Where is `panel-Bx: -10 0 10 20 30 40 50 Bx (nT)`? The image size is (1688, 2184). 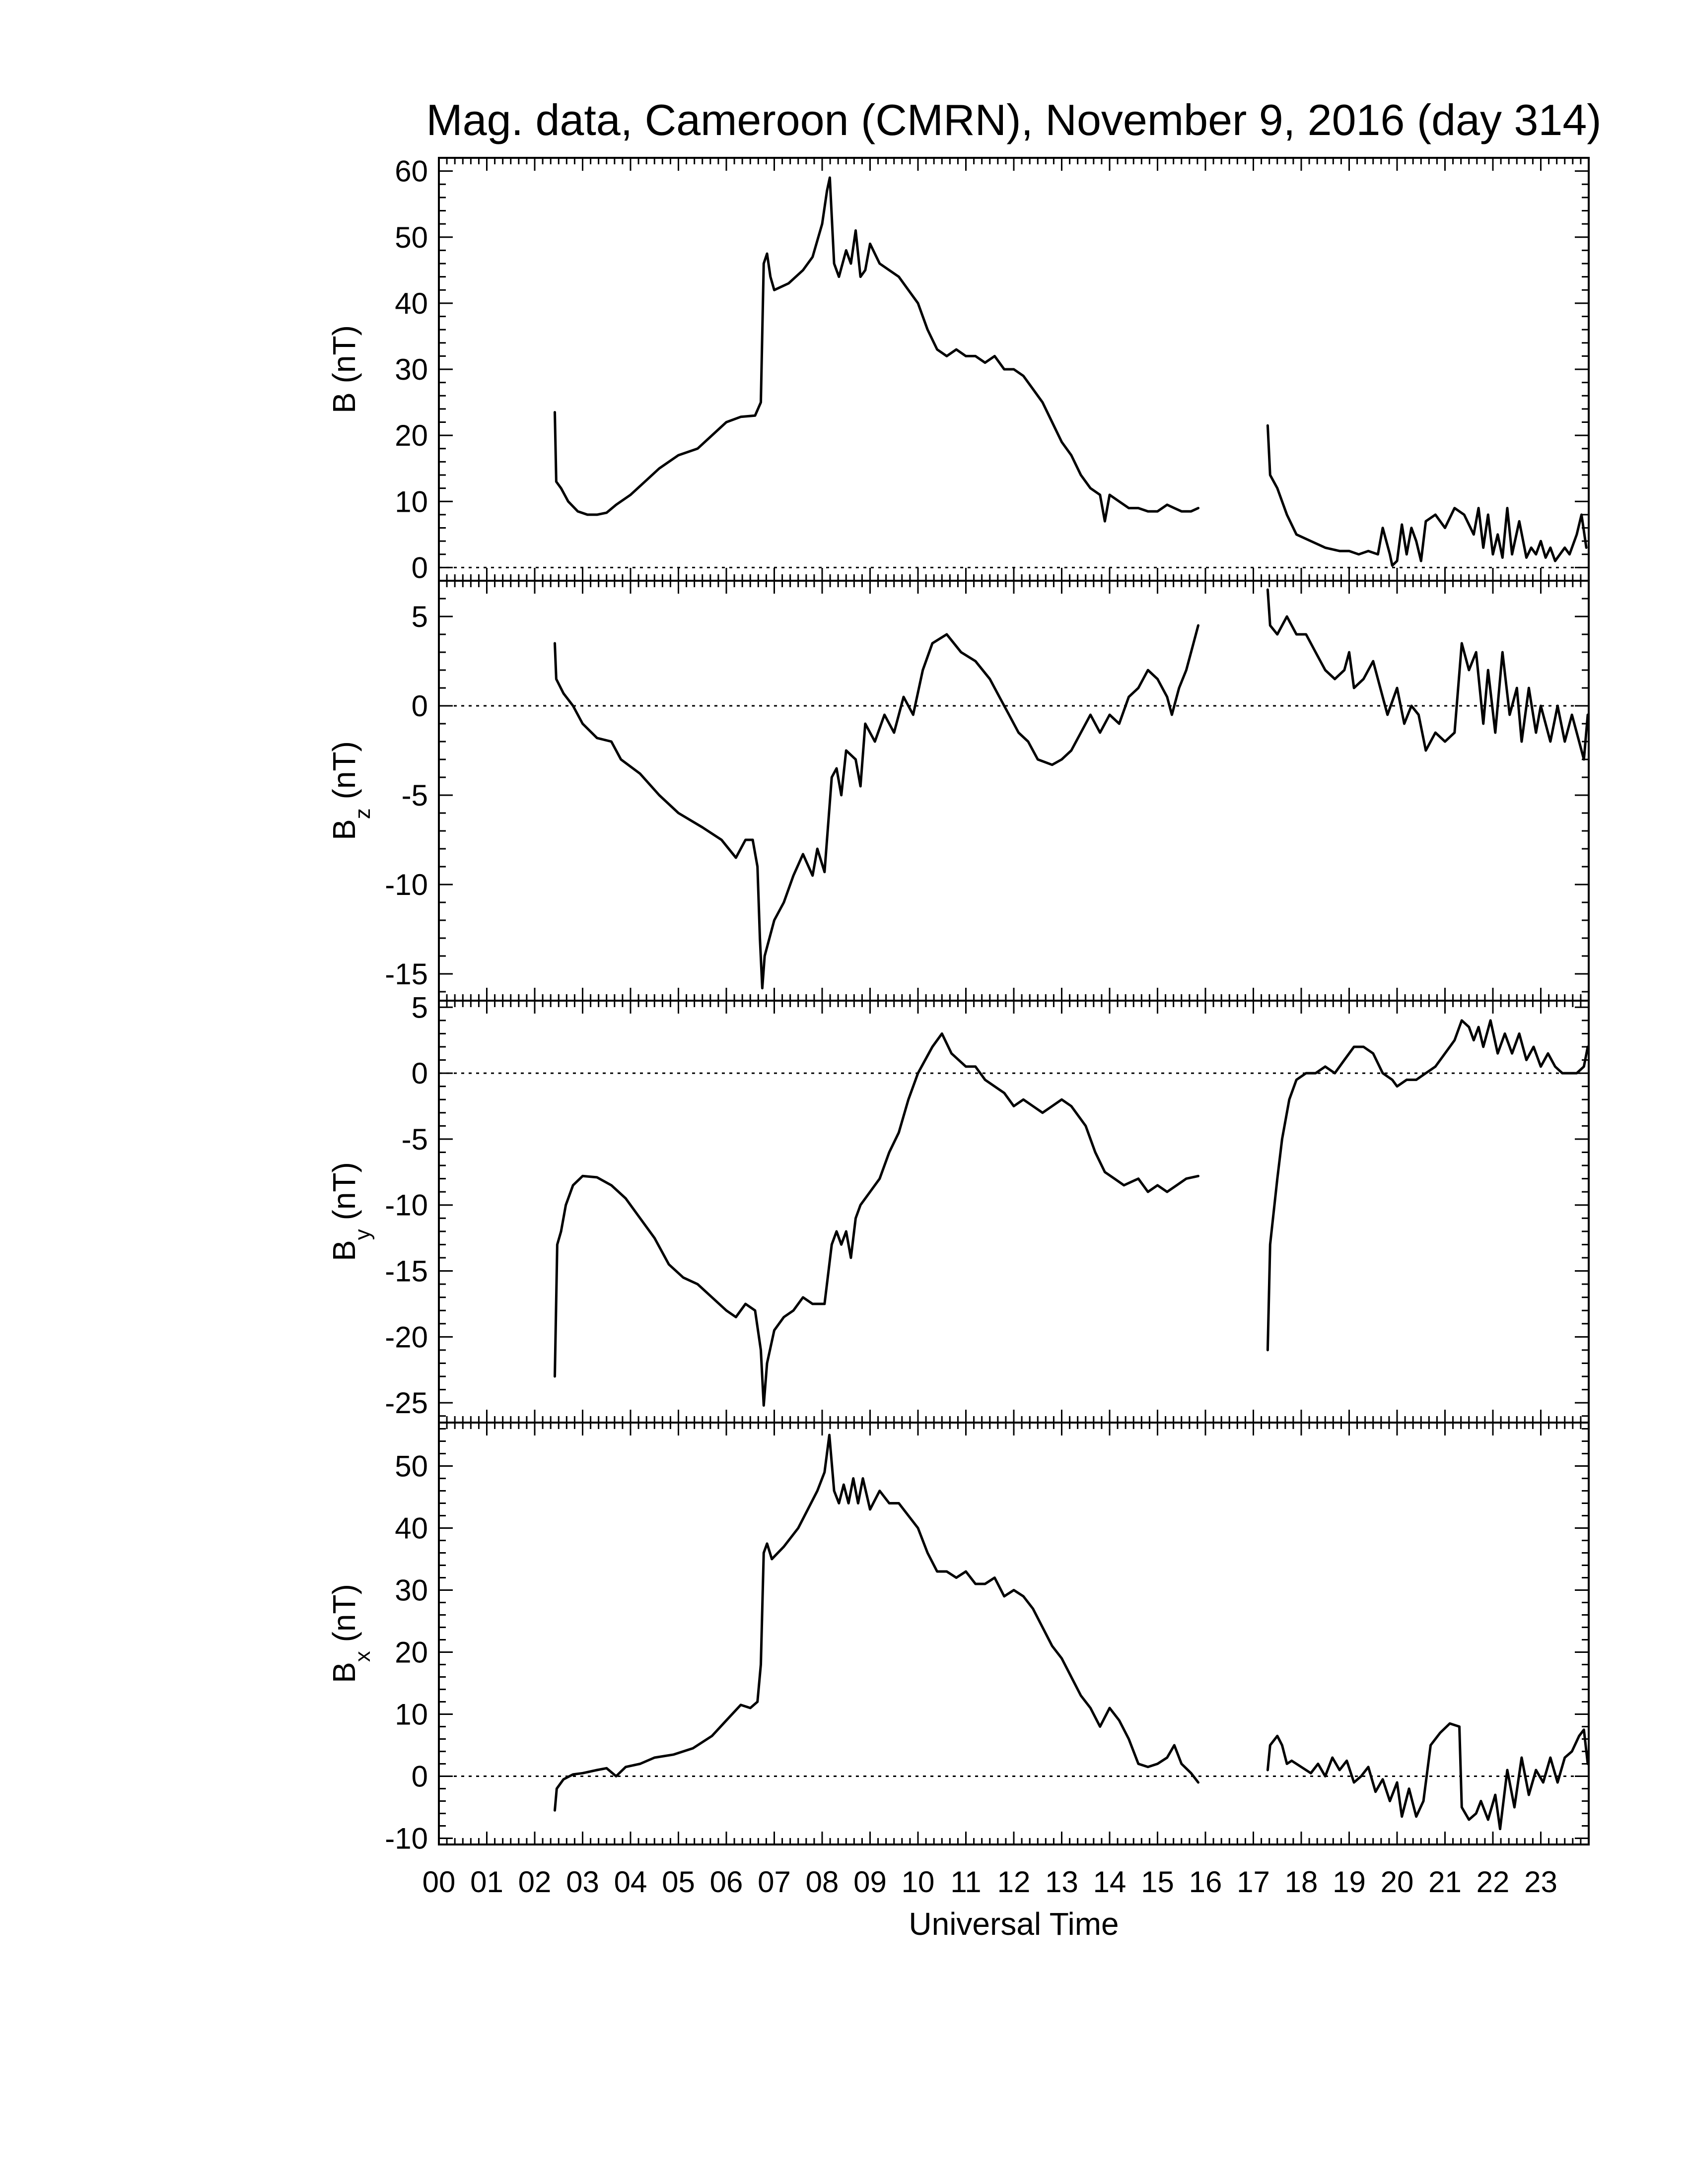
panel-Bx: -10 0 10 20 30 40 50 Bx (nT) is located at coordinates (958, 1638).